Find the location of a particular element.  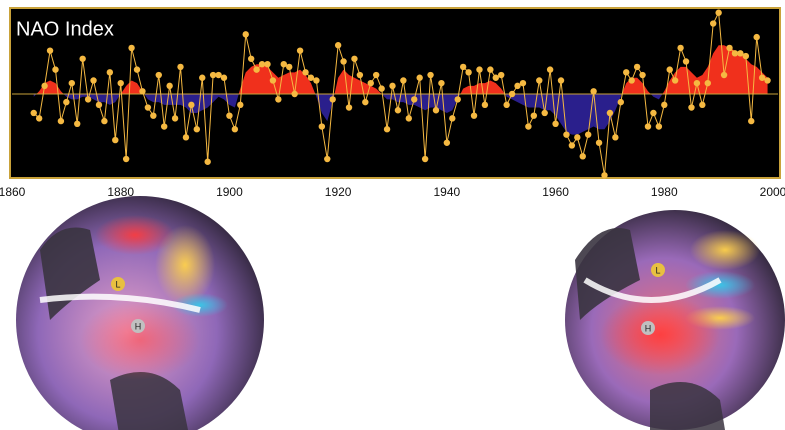

x-tick-label: 1880 is located at coordinates (120, 192).